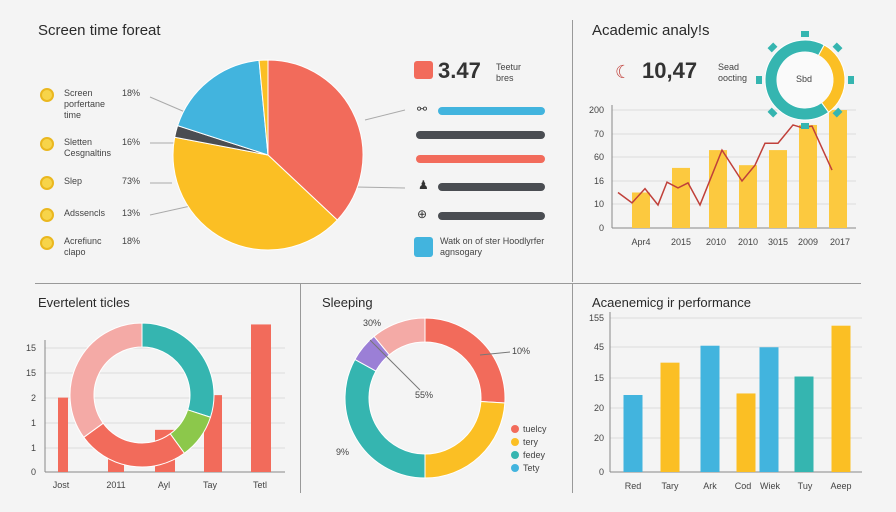 Image resolution: width=896 pixels, height=512 pixels. What do you see at coordinates (733, 72) in the screenshot?
I see `academic-stat-label: Sead oocting` at bounding box center [733, 72].